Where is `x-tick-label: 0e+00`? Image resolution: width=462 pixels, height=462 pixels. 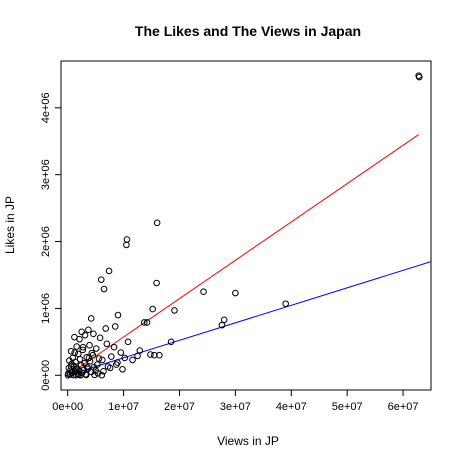
x-tick-label: 0e+00 is located at coordinates (67, 407).